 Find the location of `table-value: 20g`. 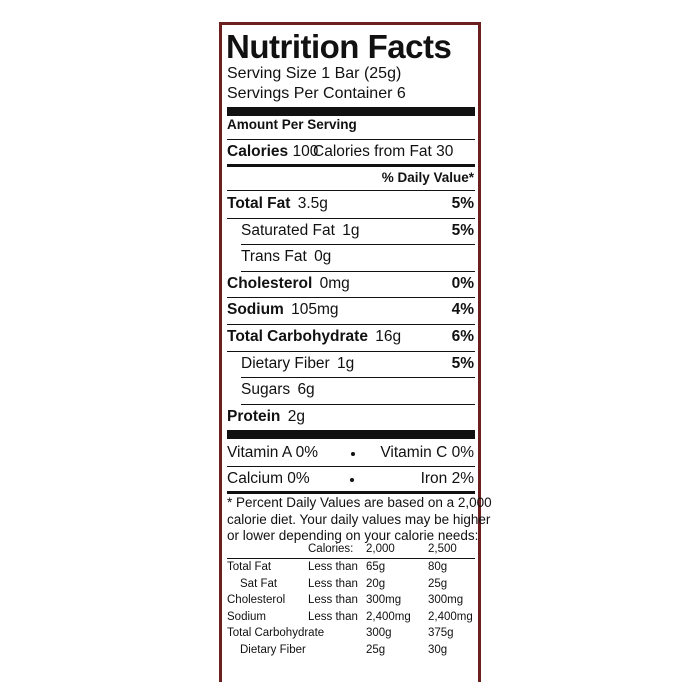

table-value: 20g is located at coordinates (376, 583).